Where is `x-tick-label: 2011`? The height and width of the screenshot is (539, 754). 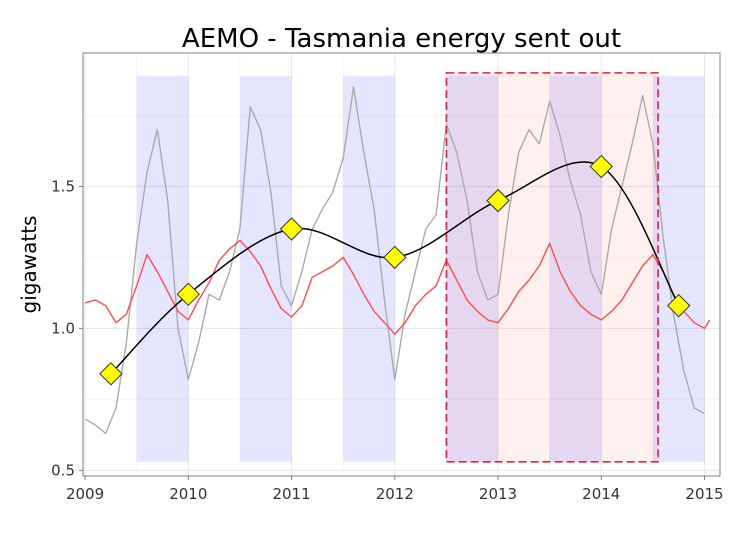
x-tick-label: 2011 is located at coordinates (291, 494).